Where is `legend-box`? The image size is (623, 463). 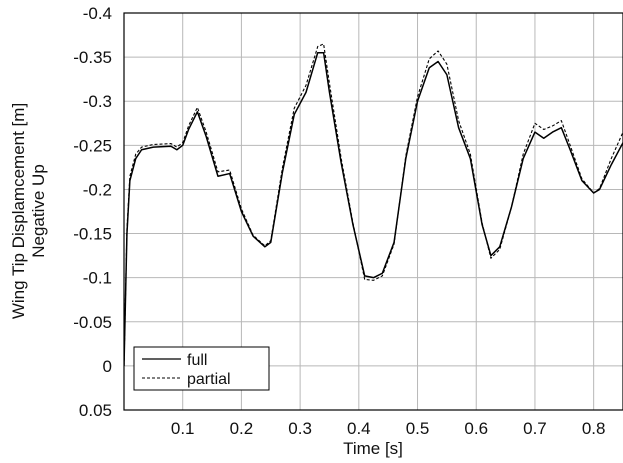 legend-box is located at coordinates (201, 368).